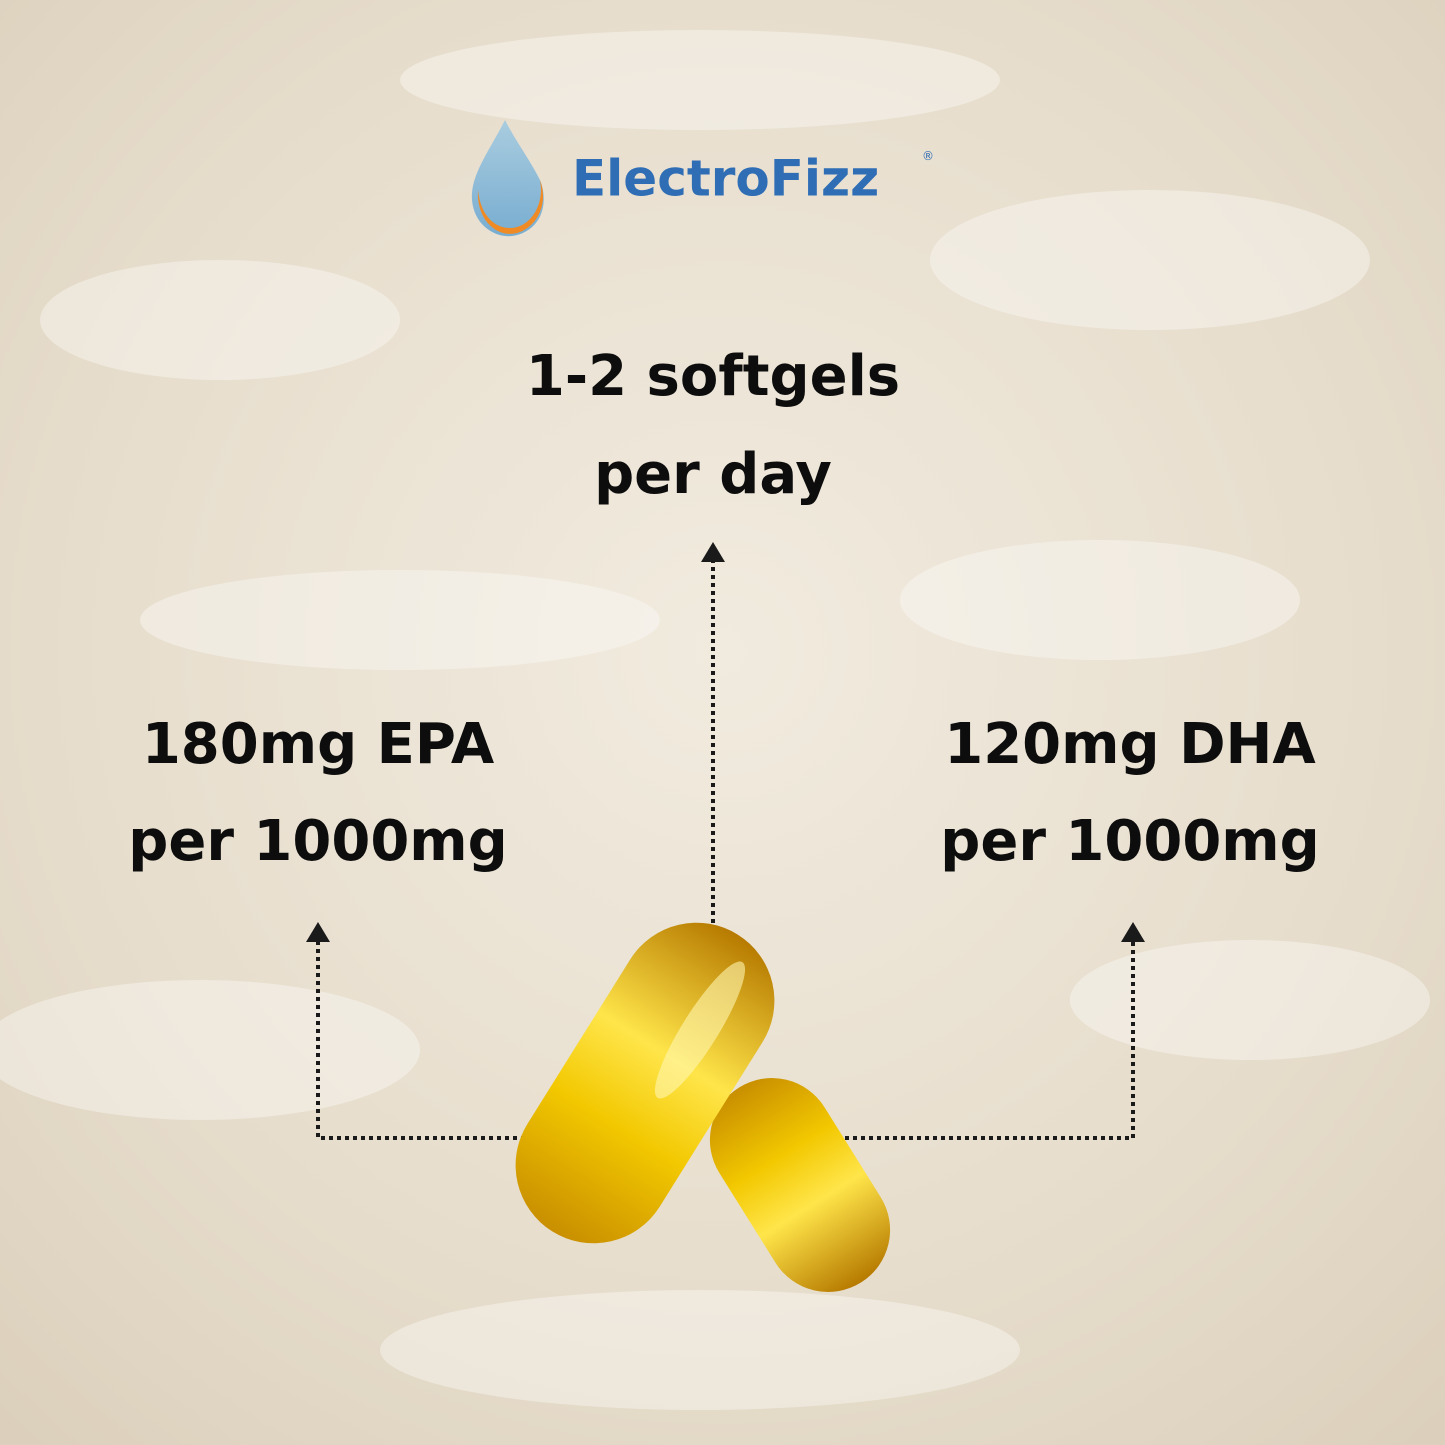 This screenshot has height=1445, width=1445. What do you see at coordinates (928, 156) in the screenshot?
I see `logo-mark: ®` at bounding box center [928, 156].